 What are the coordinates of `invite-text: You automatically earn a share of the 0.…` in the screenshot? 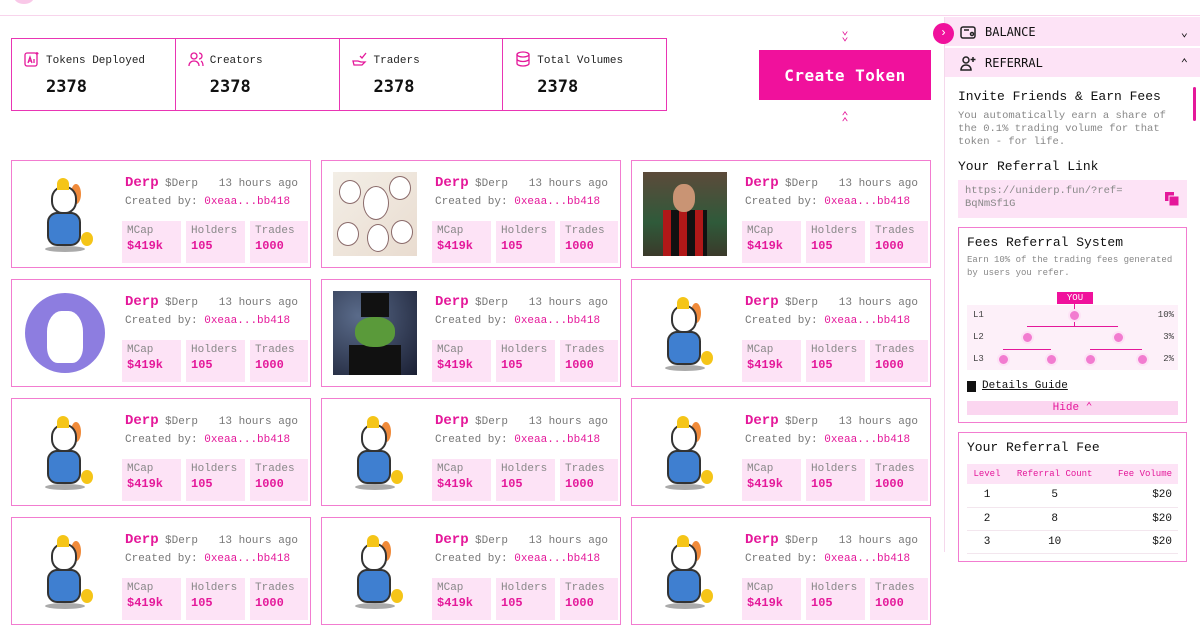 It's located at (1062, 129).